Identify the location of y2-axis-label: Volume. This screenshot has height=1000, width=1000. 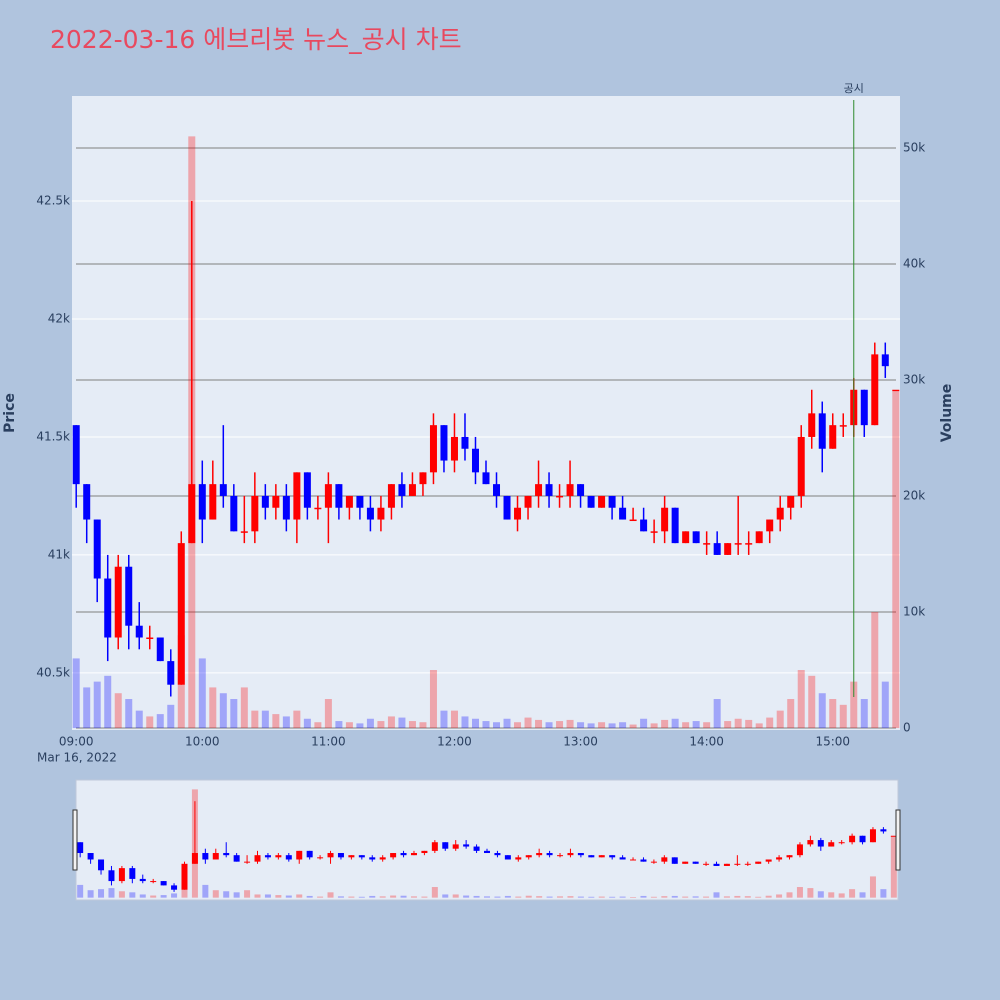
(947, 413).